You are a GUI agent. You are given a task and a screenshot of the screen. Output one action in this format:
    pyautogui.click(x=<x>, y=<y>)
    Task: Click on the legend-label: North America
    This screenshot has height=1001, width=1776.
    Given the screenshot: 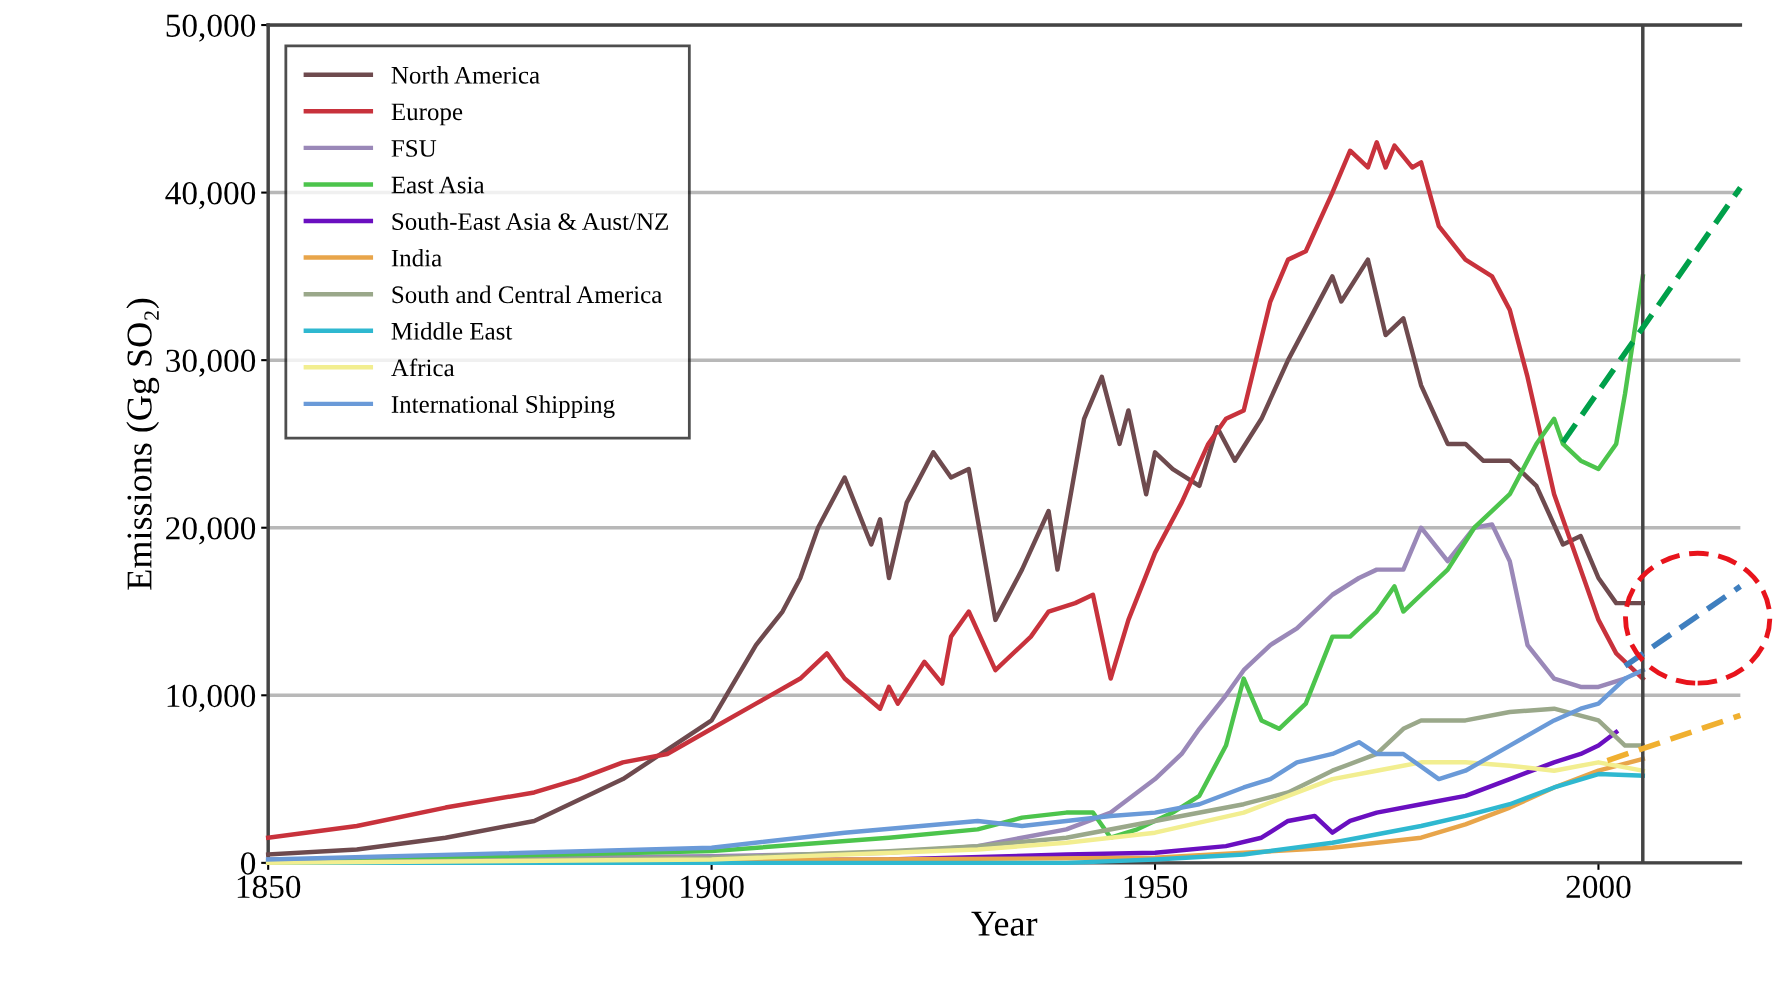 What is the action you would take?
    pyautogui.click(x=465, y=75)
    